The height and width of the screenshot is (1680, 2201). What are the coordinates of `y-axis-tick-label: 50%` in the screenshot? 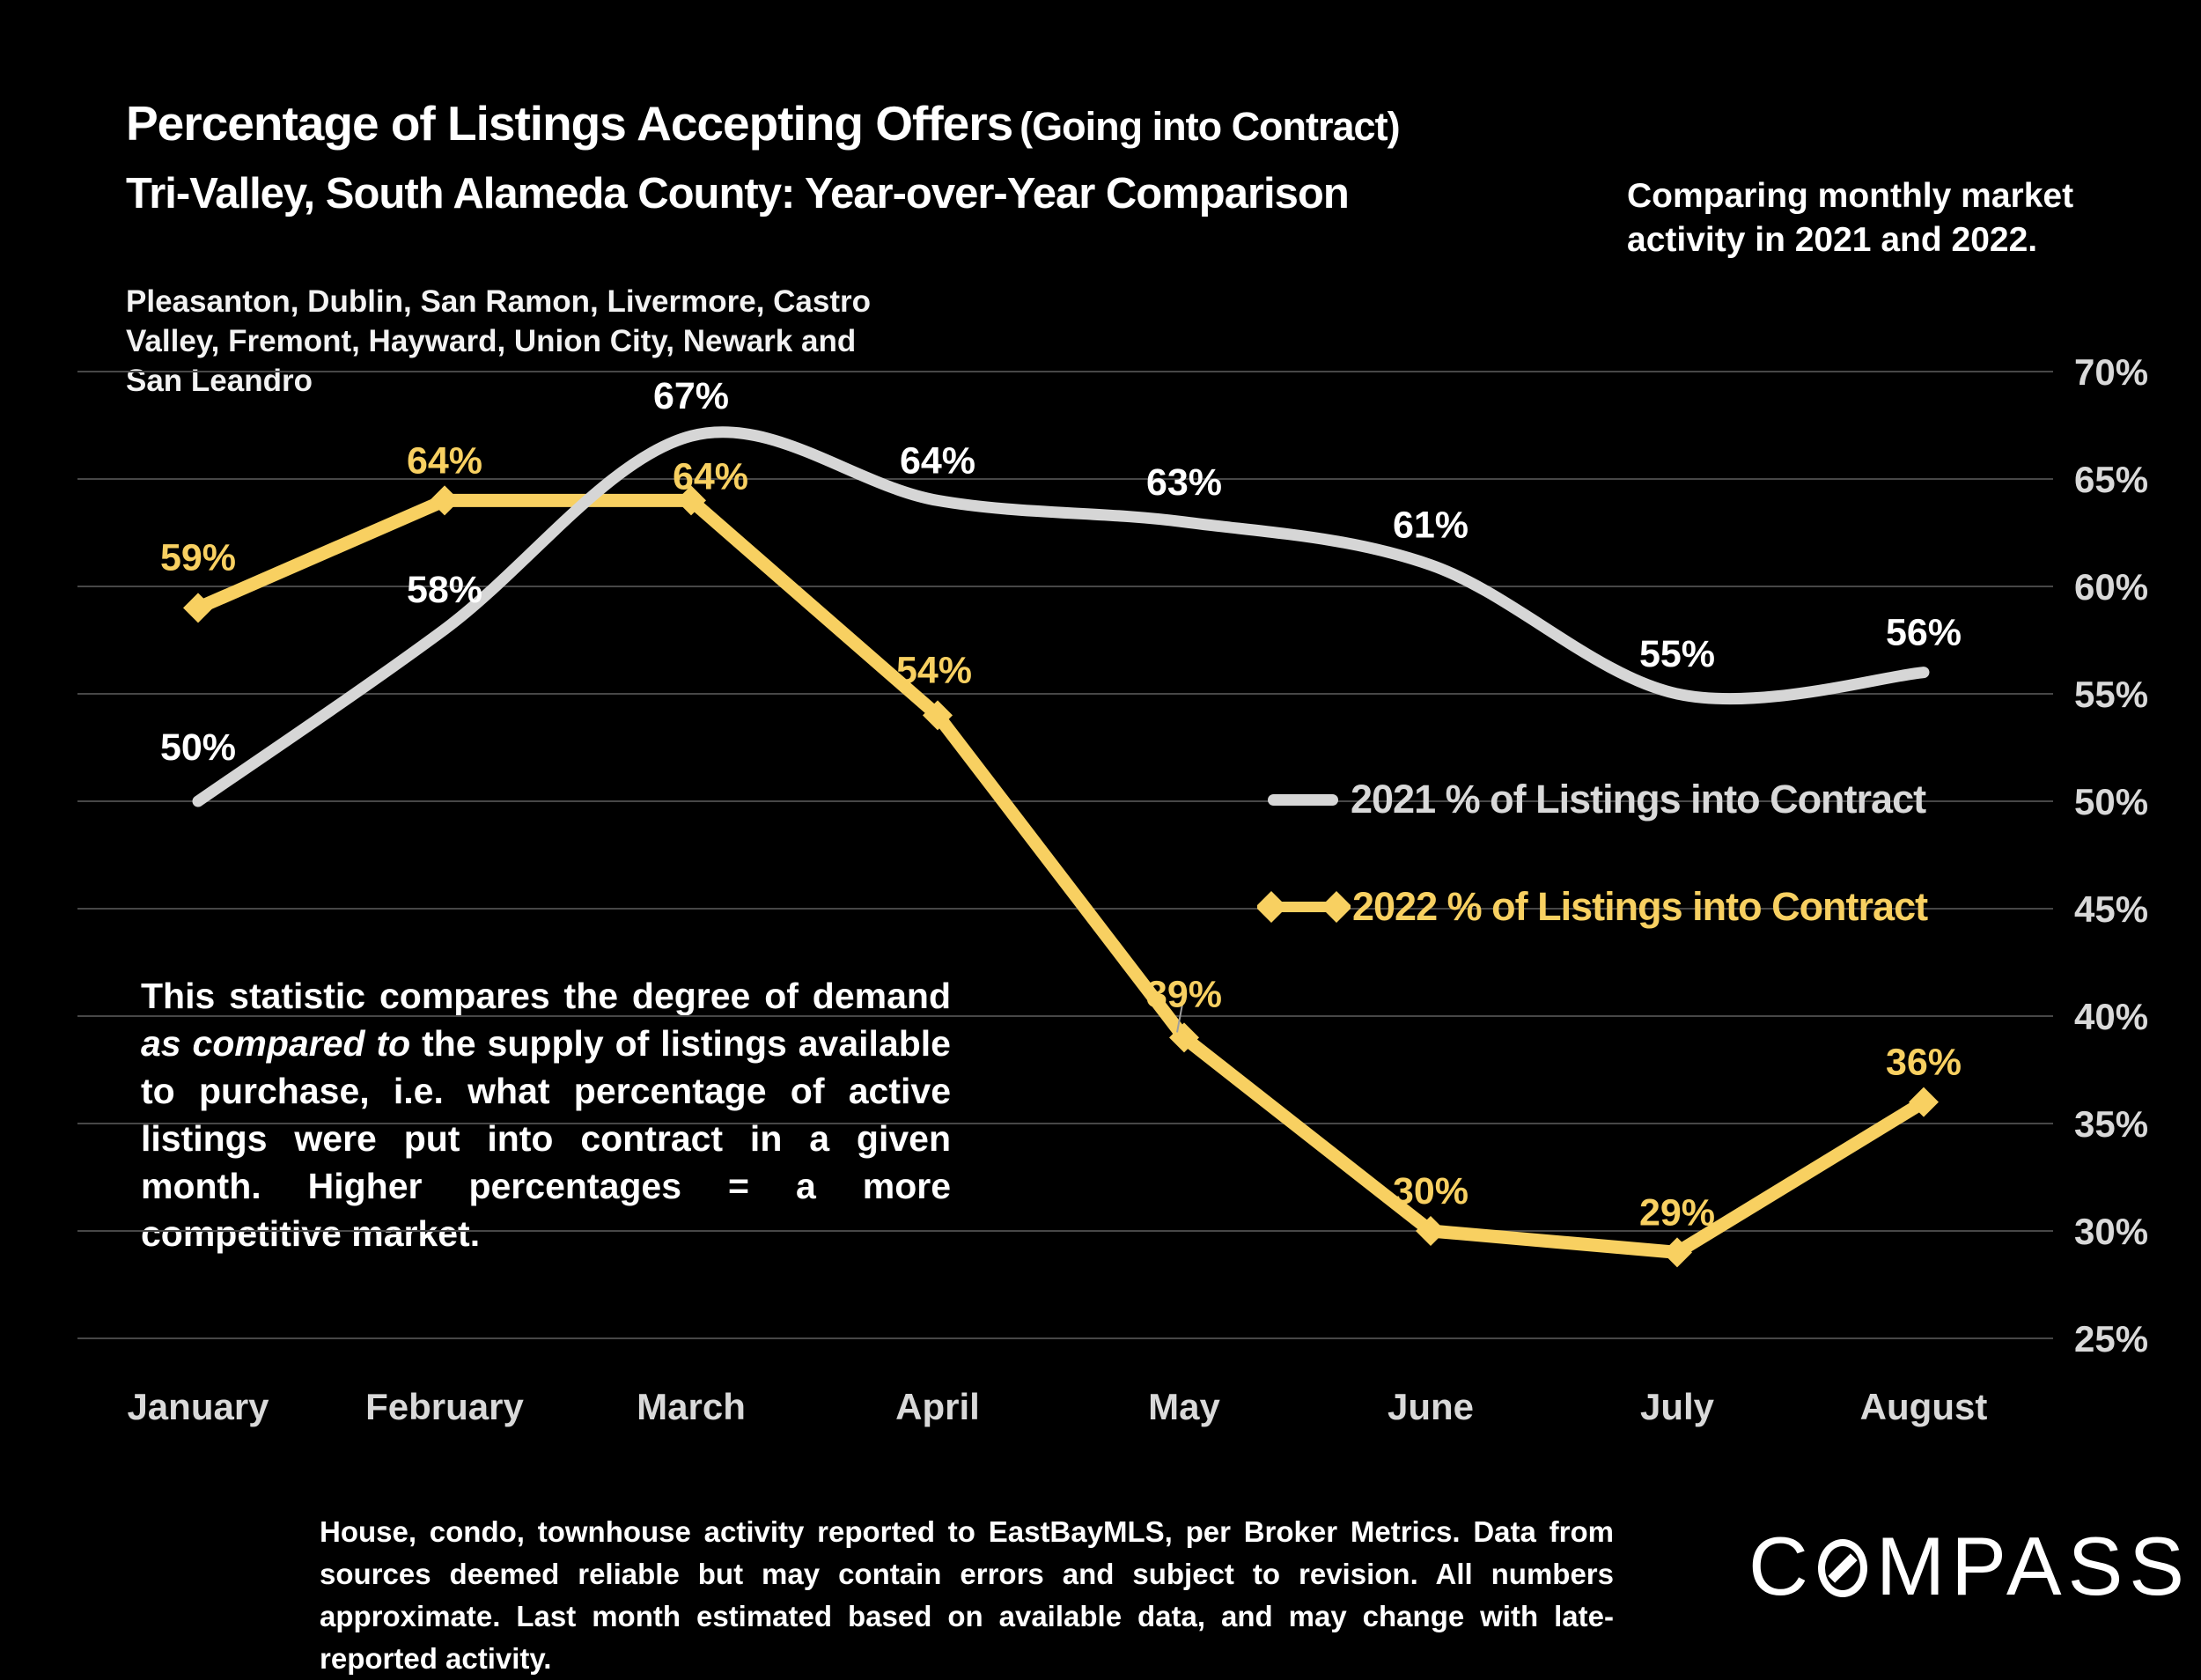 It's located at (2111, 801).